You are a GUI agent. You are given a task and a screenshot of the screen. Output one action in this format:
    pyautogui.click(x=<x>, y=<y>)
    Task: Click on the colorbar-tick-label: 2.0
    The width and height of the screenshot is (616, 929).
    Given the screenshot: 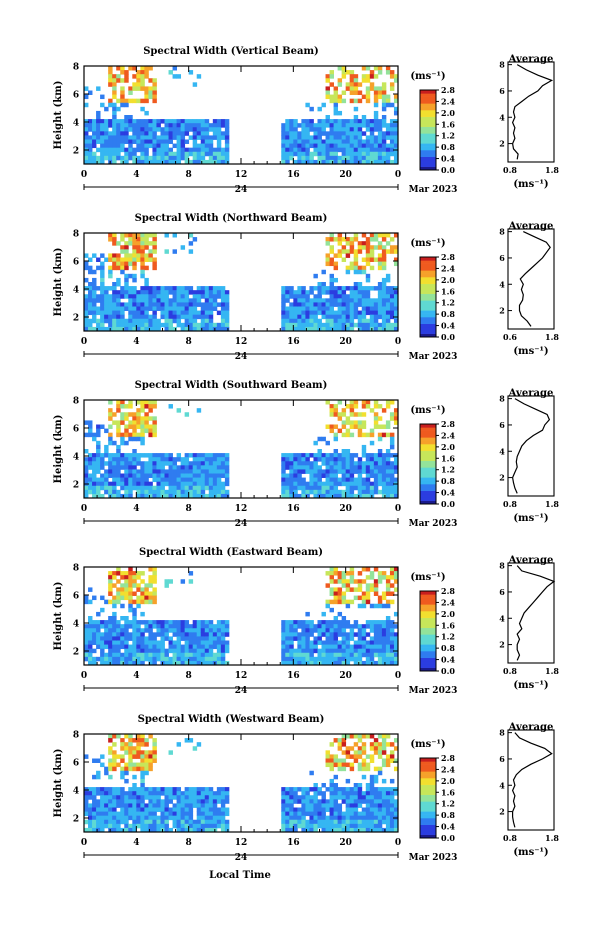 What is the action you would take?
    pyautogui.click(x=448, y=781)
    